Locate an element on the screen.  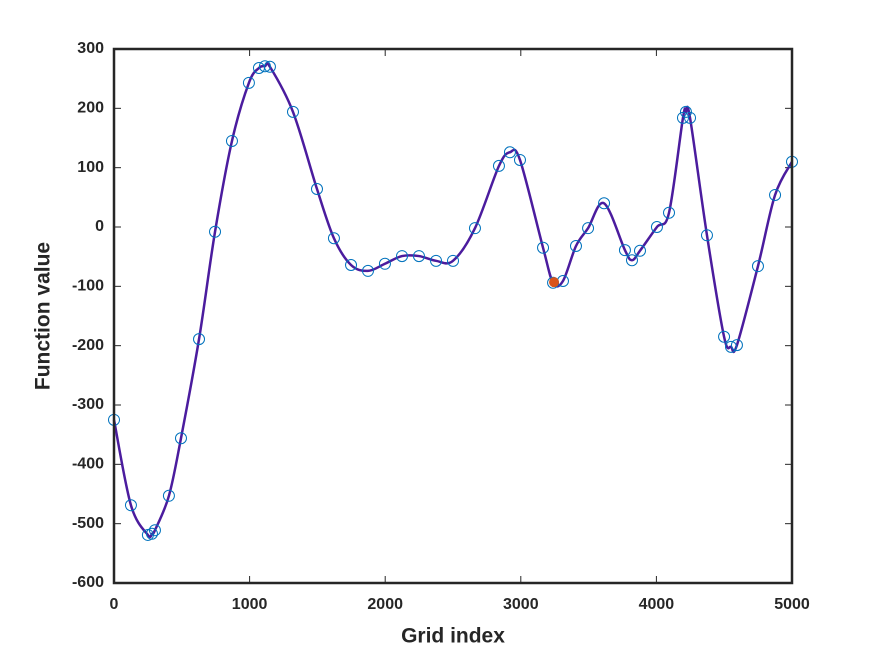
x-tick-label: 0 is located at coordinates (114, 604).